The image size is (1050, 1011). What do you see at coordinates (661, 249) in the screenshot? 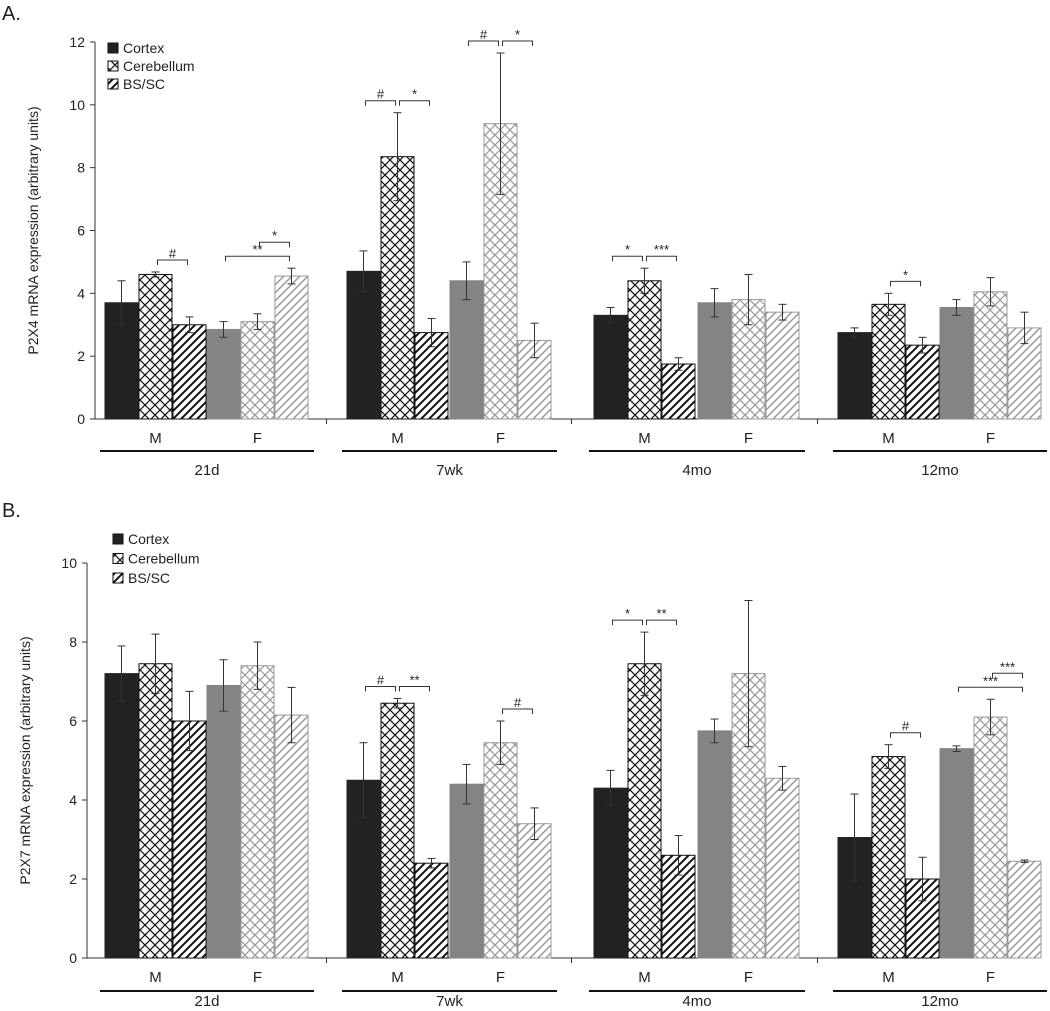
I see `significance-label: ***` at bounding box center [661, 249].